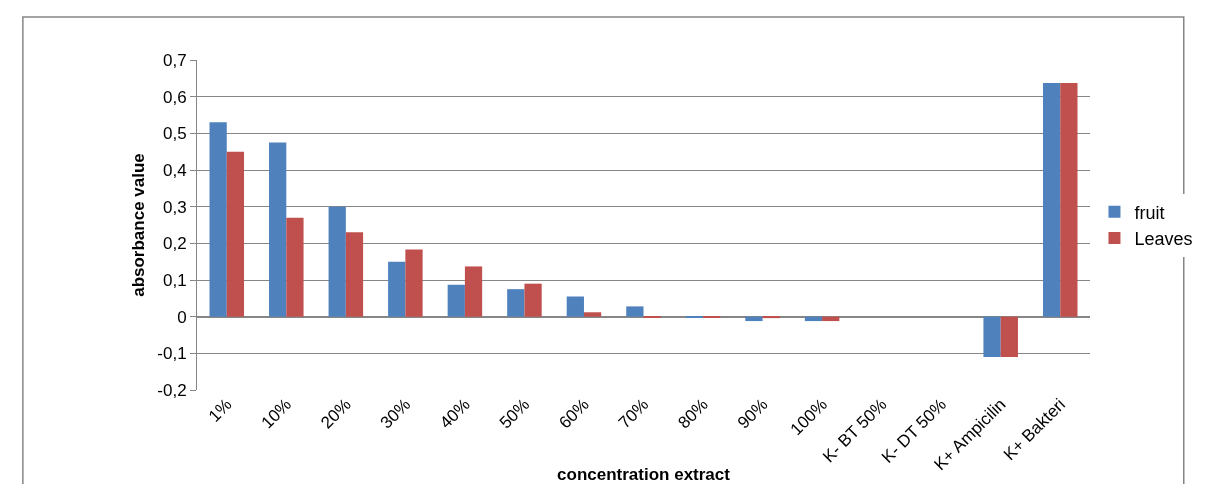 The image size is (1210, 484). I want to click on y-axis-title: absorbance value, so click(138, 225).